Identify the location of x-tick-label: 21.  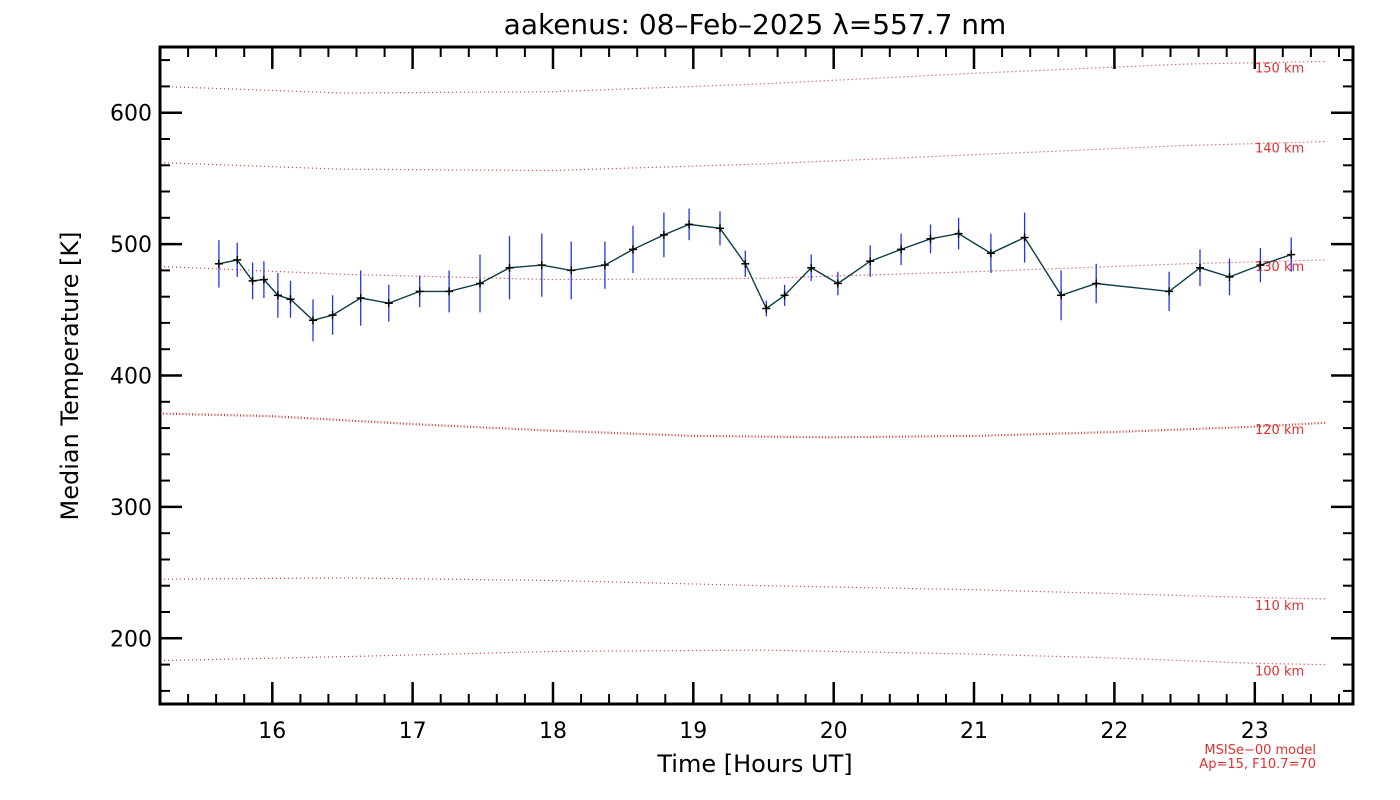
(974, 731).